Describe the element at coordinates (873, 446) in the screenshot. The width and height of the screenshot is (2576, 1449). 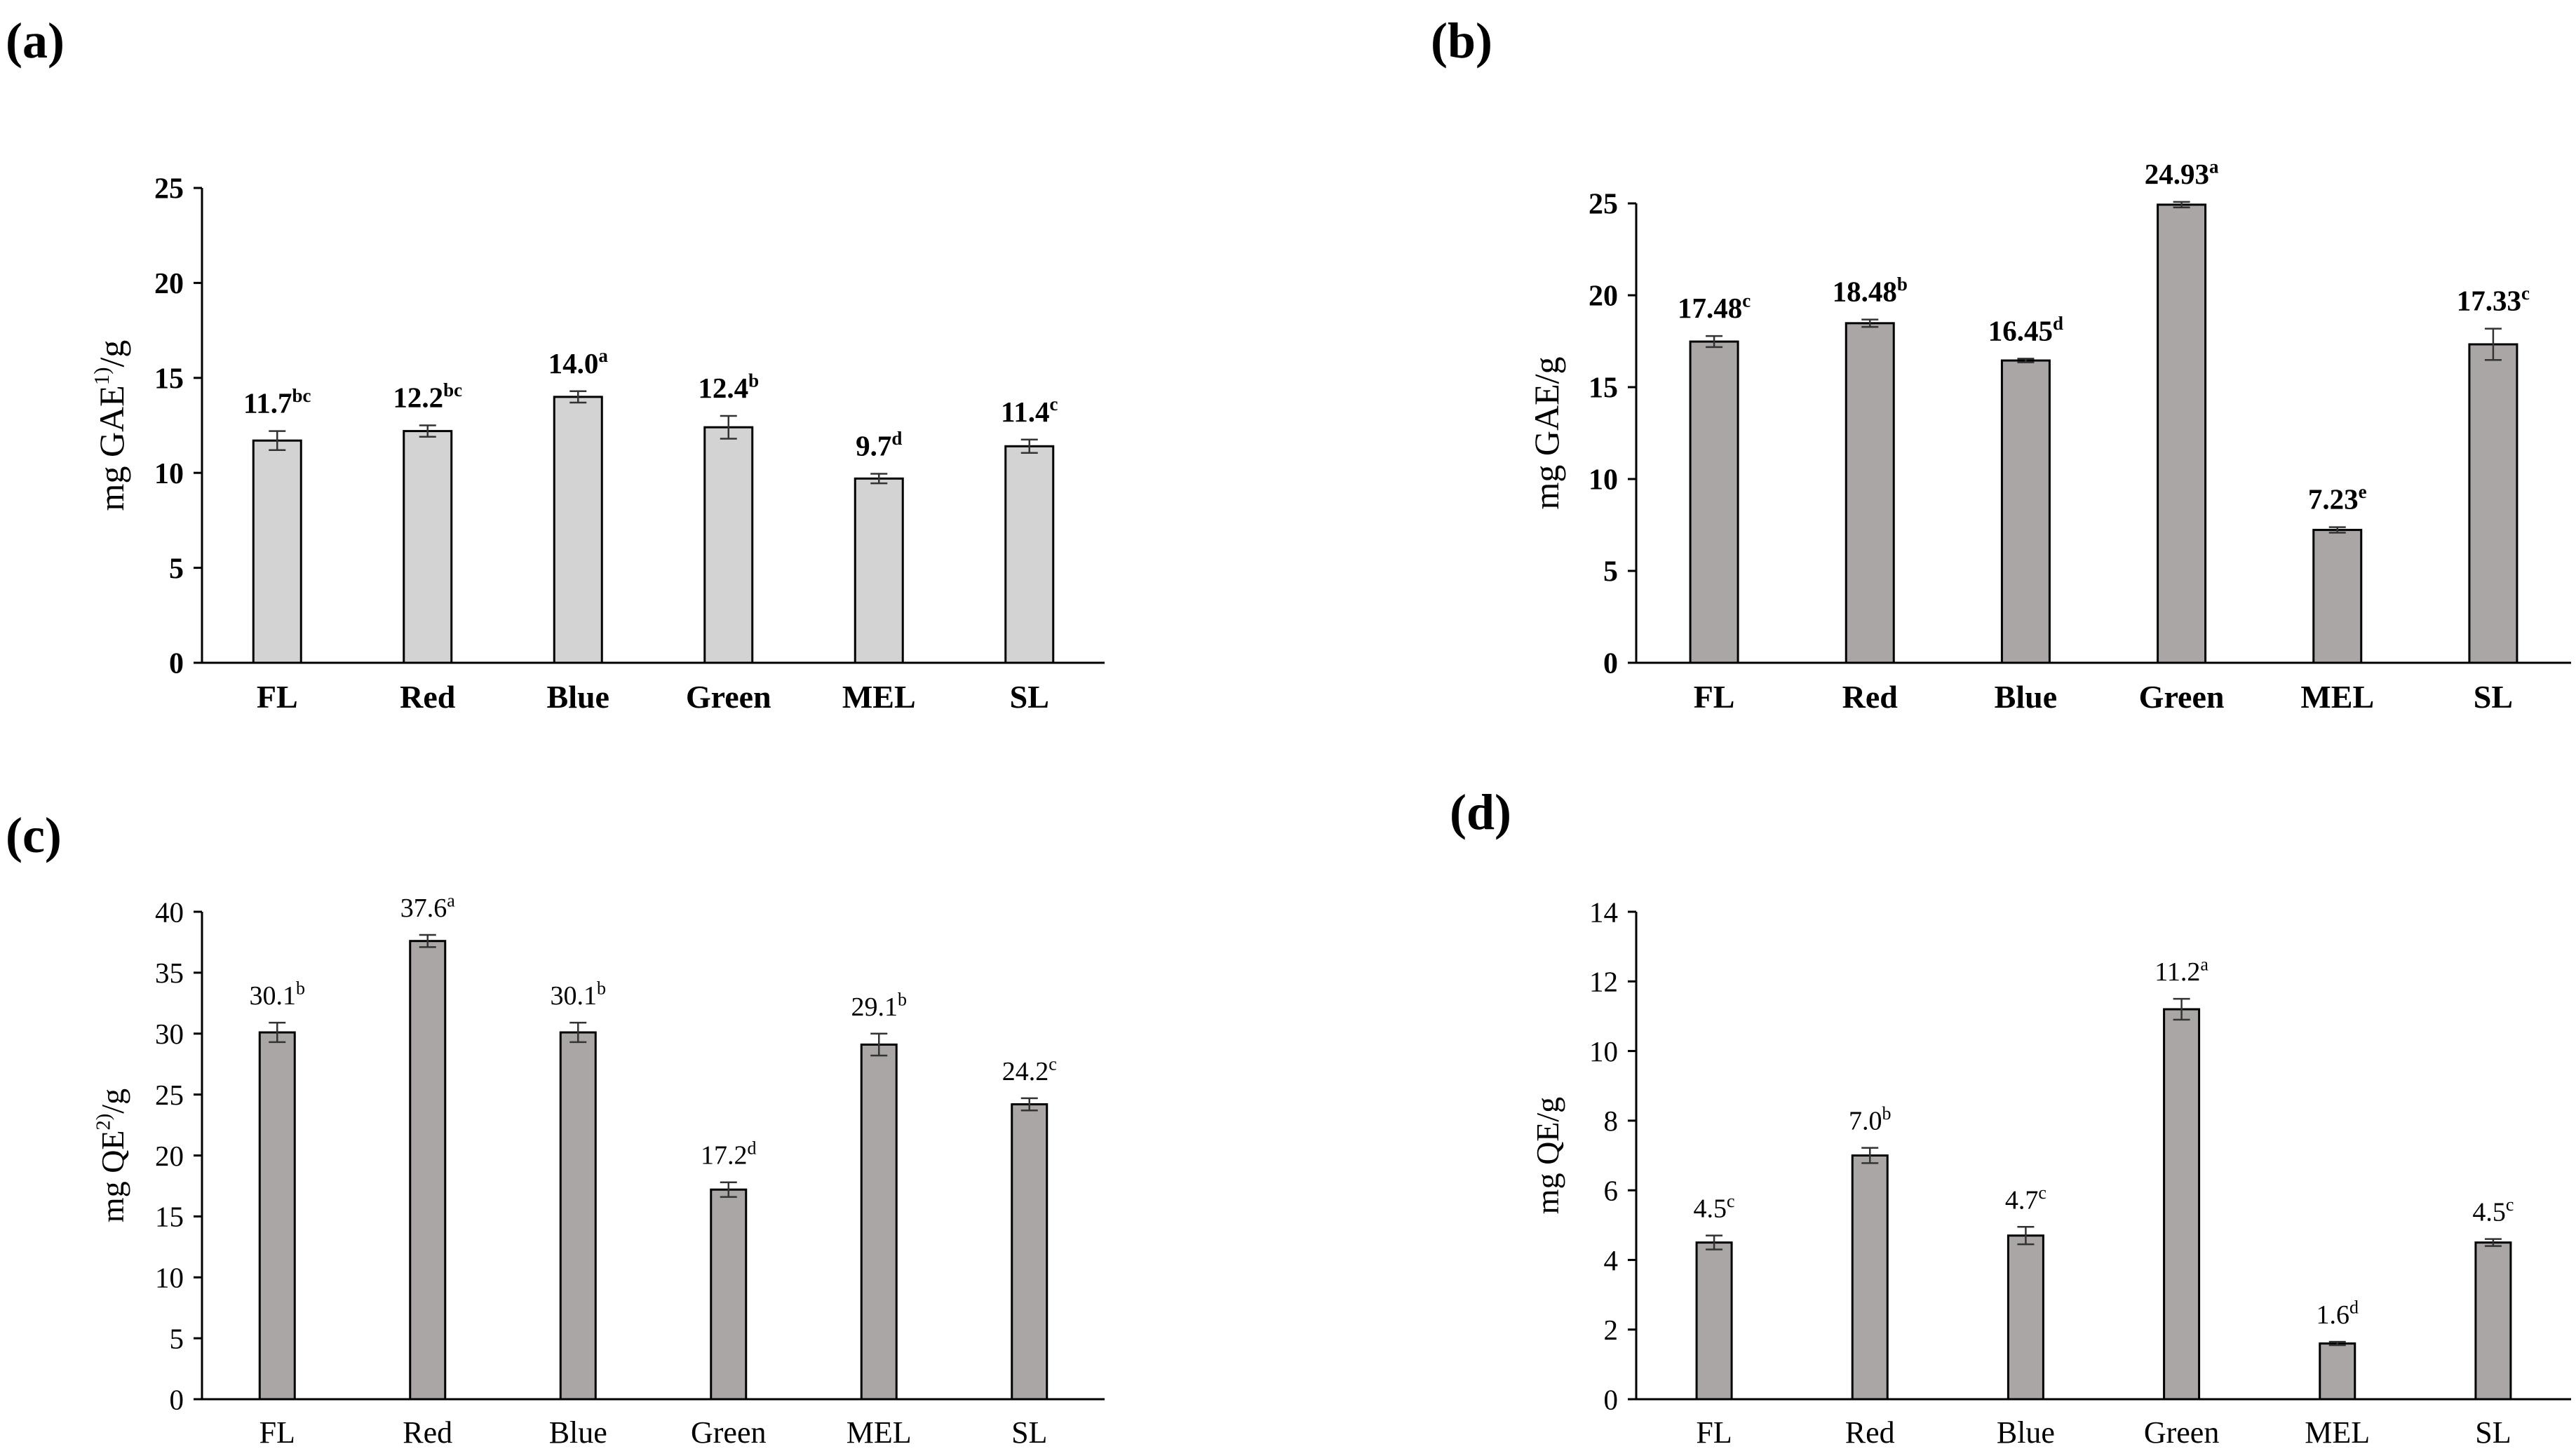
I see `data-label-value: 9.7` at that location.